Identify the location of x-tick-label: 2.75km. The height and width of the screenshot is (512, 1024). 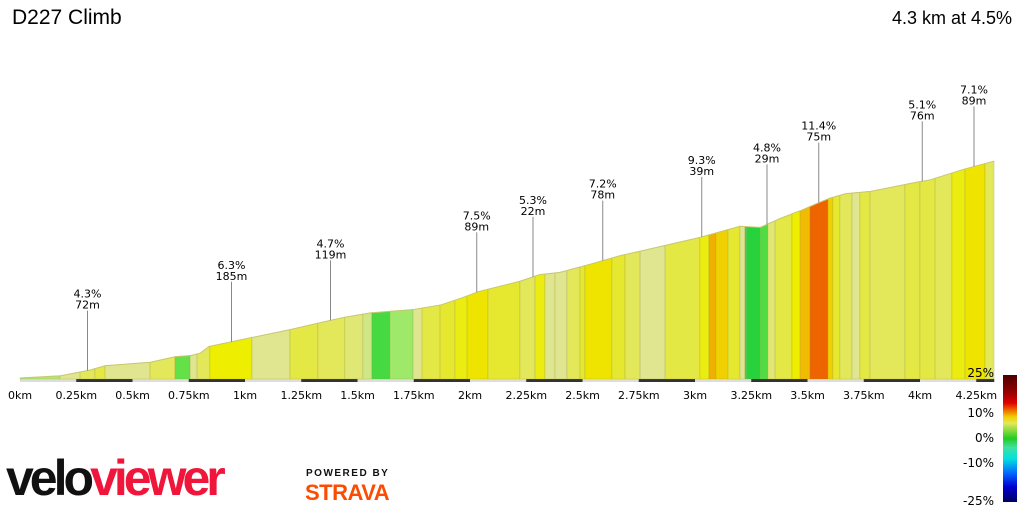
(639, 395).